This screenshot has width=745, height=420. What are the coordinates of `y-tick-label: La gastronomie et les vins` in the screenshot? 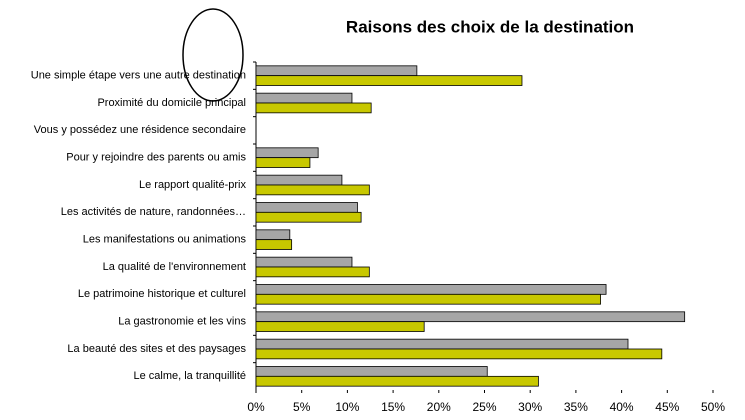 It's located at (182, 322).